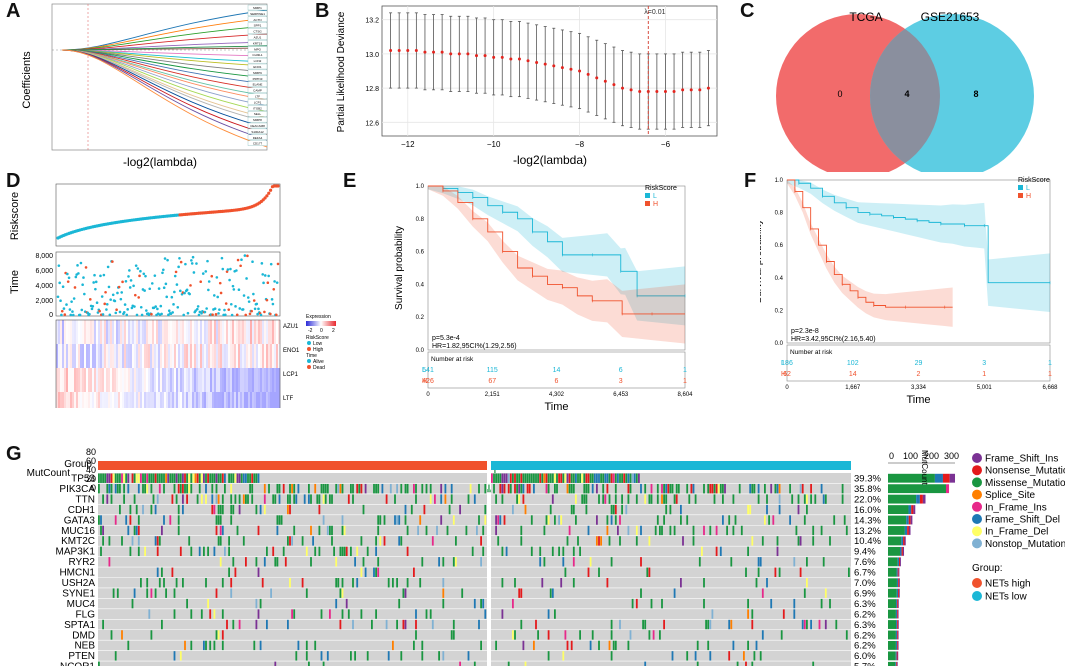  I want to click on km-y-tick: 0.0, so click(779, 344).